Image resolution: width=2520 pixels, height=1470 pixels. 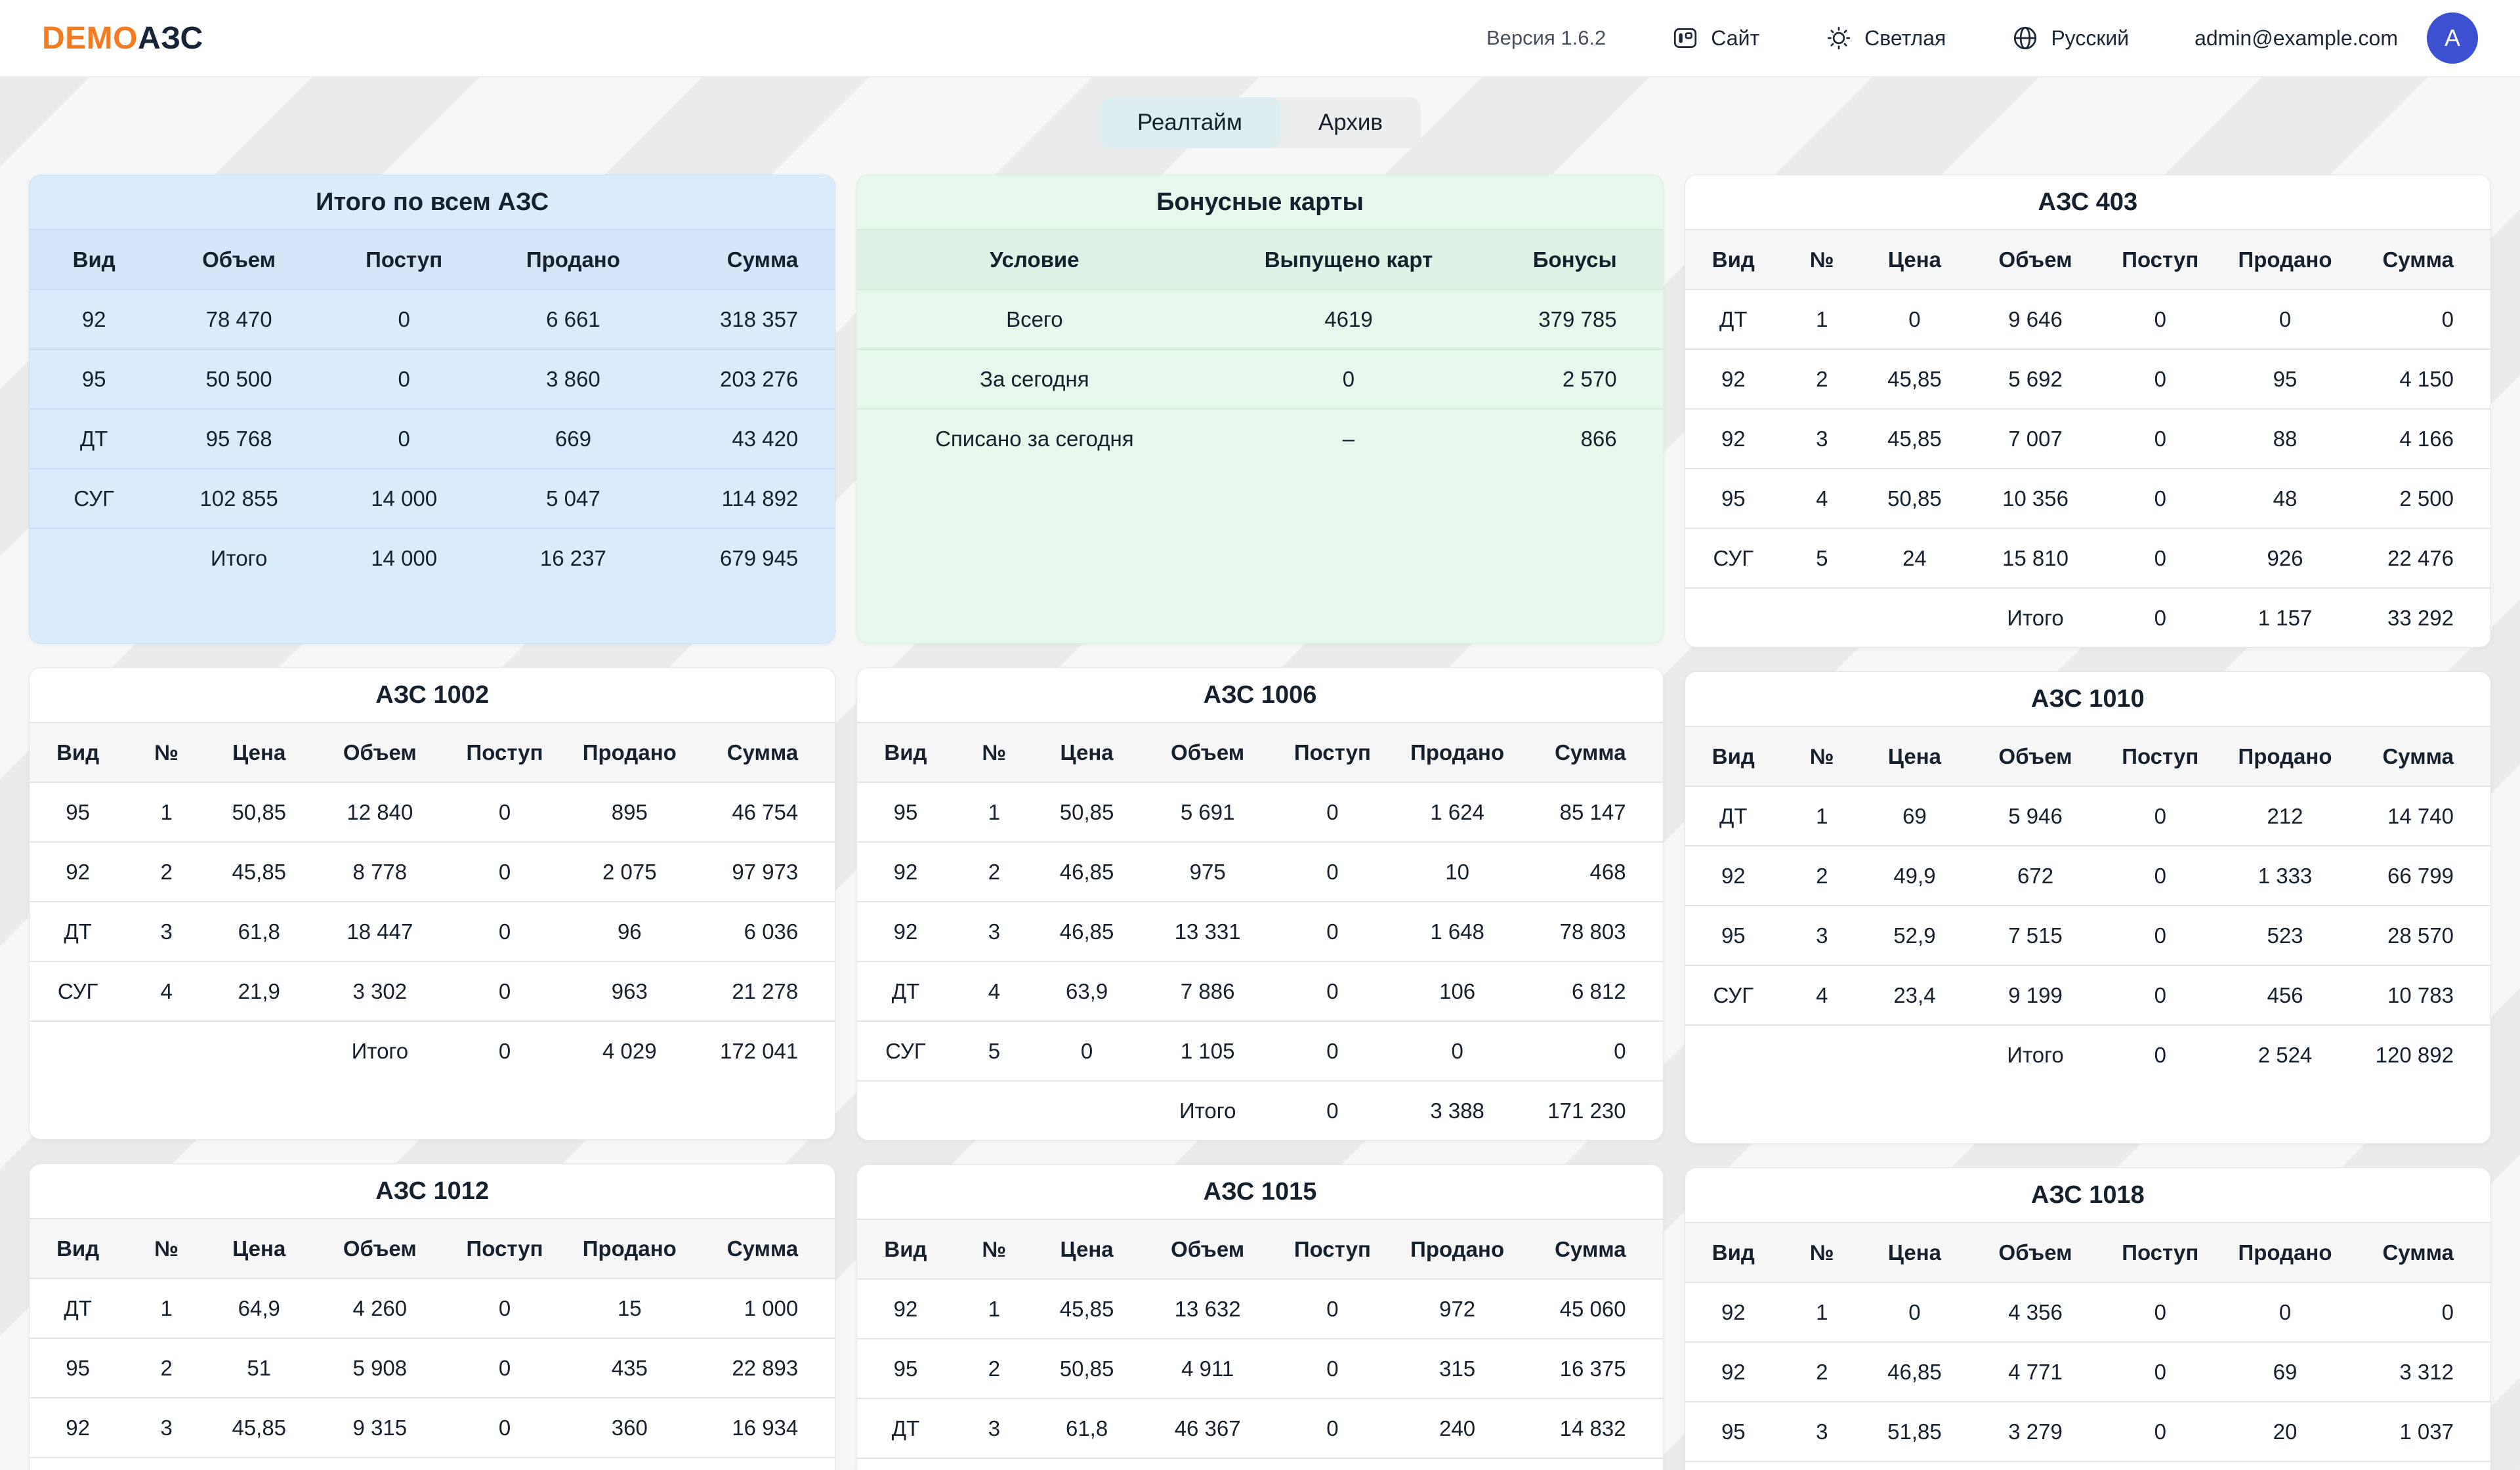 I want to click on table-cell: 4 911, so click(x=1207, y=1368).